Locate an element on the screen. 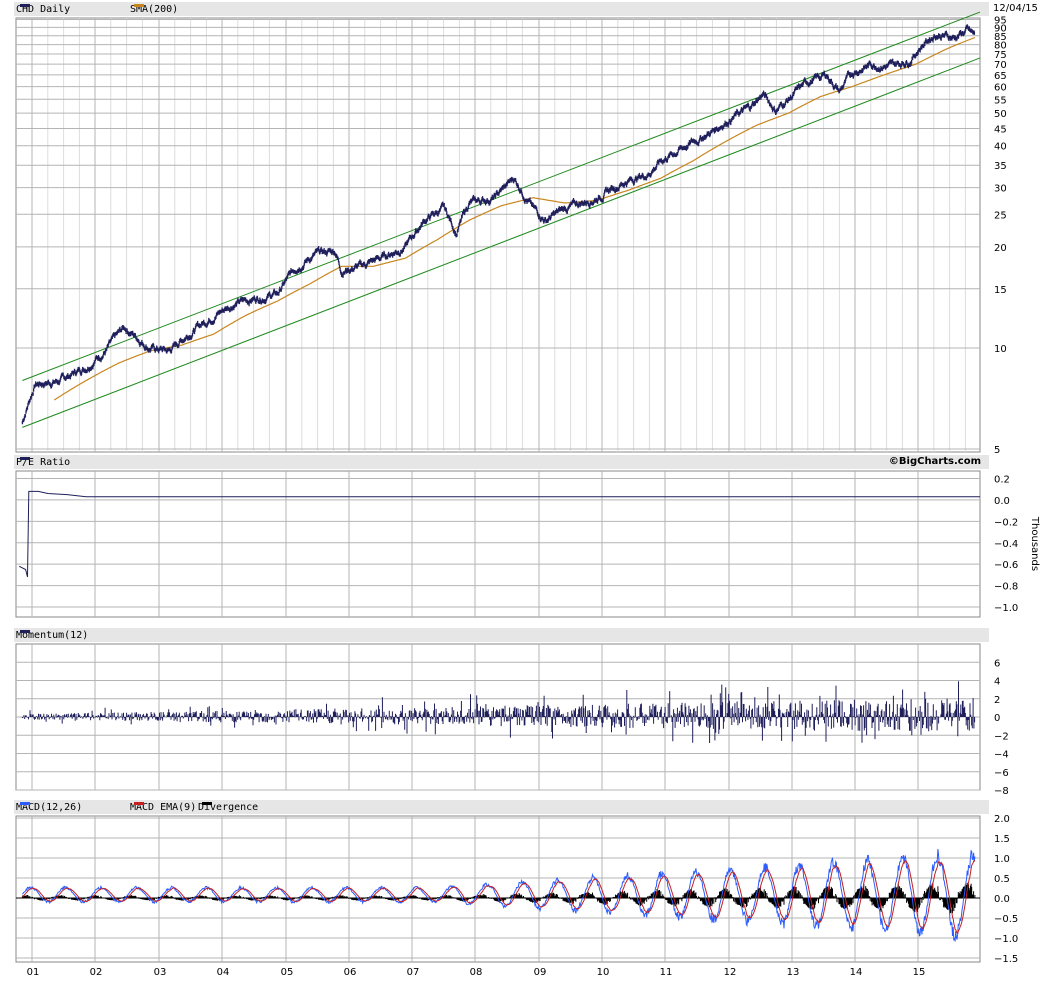 This screenshot has width=1045, height=981. price-tick-label: 20 is located at coordinates (1000, 248).